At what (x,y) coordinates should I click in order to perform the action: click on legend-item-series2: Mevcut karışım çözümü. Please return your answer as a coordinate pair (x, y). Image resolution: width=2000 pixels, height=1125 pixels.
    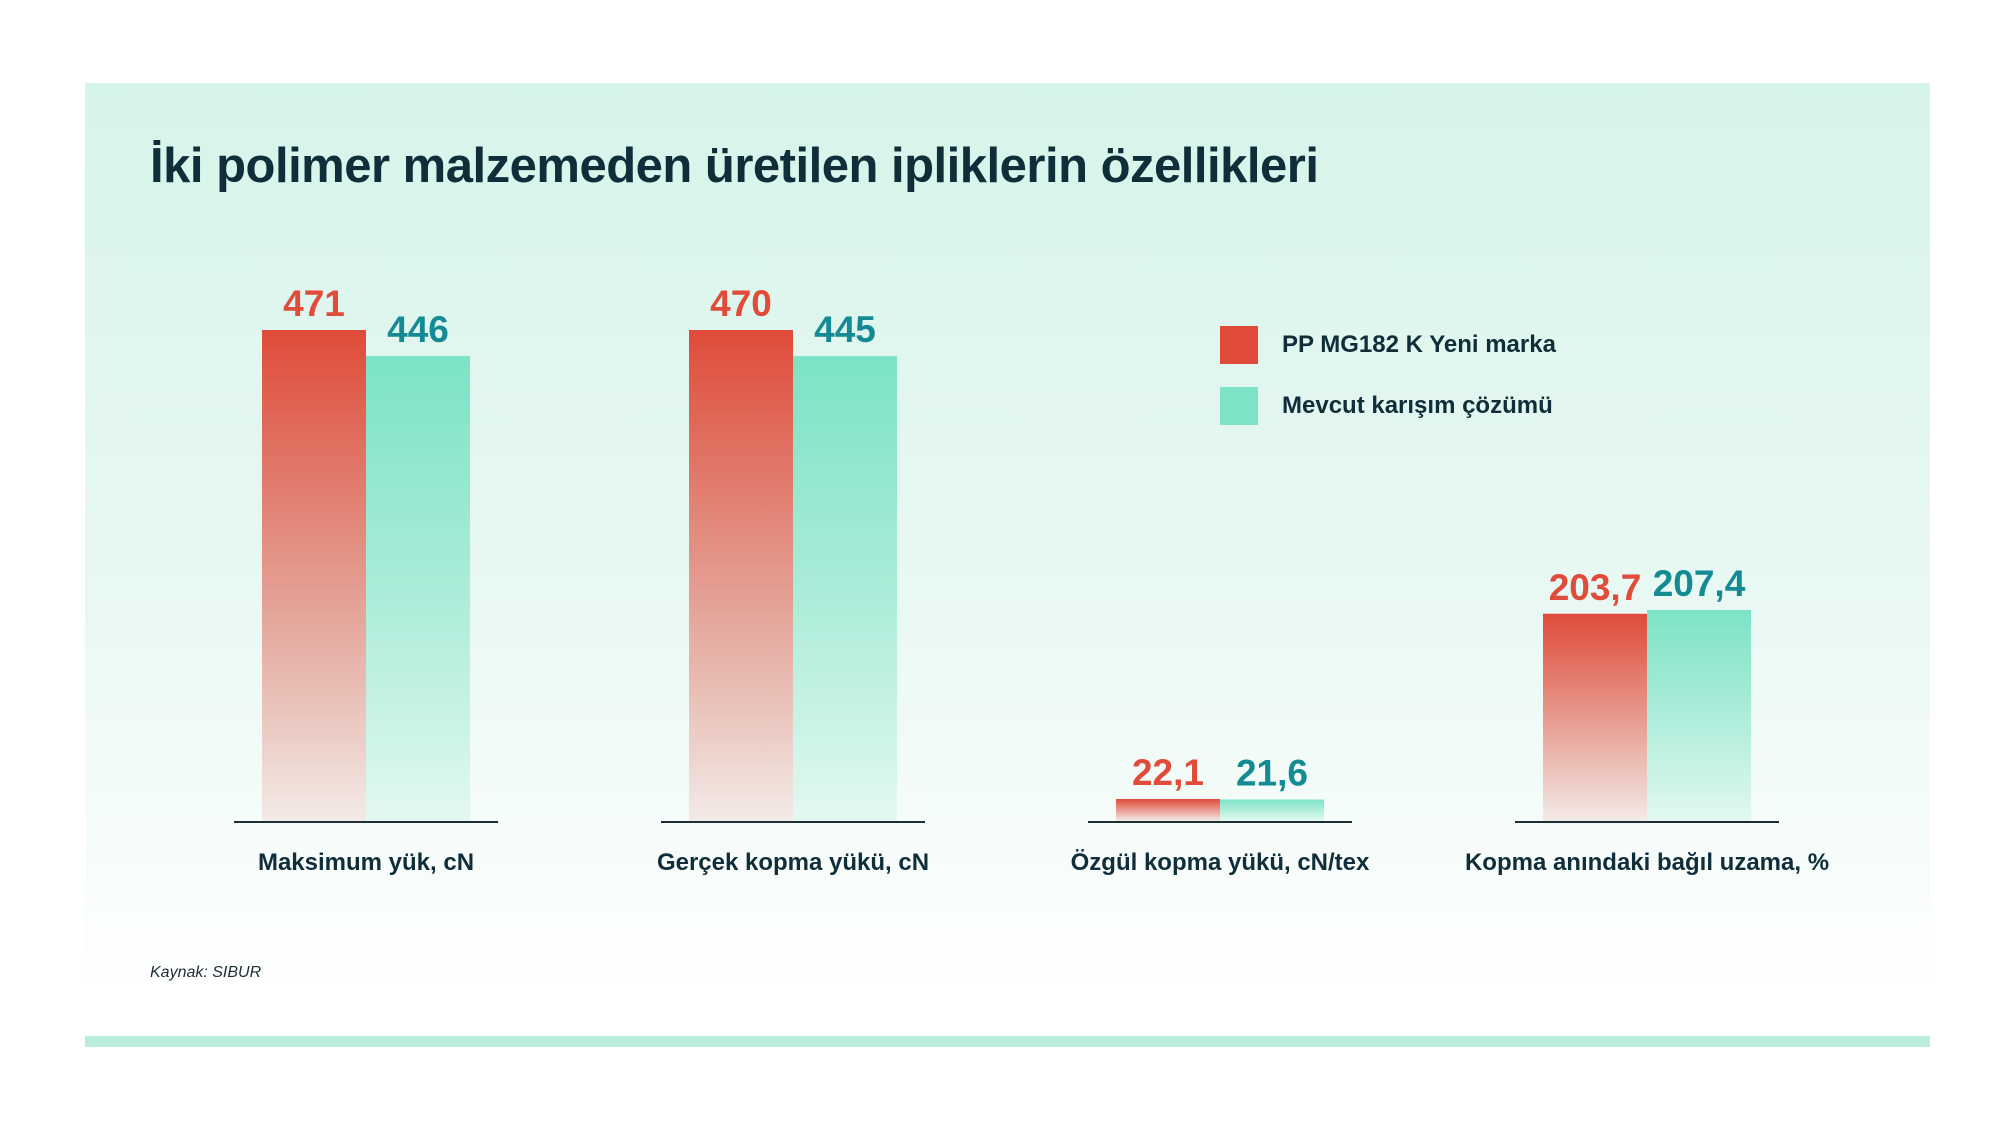
    Looking at the image, I should click on (1388, 406).